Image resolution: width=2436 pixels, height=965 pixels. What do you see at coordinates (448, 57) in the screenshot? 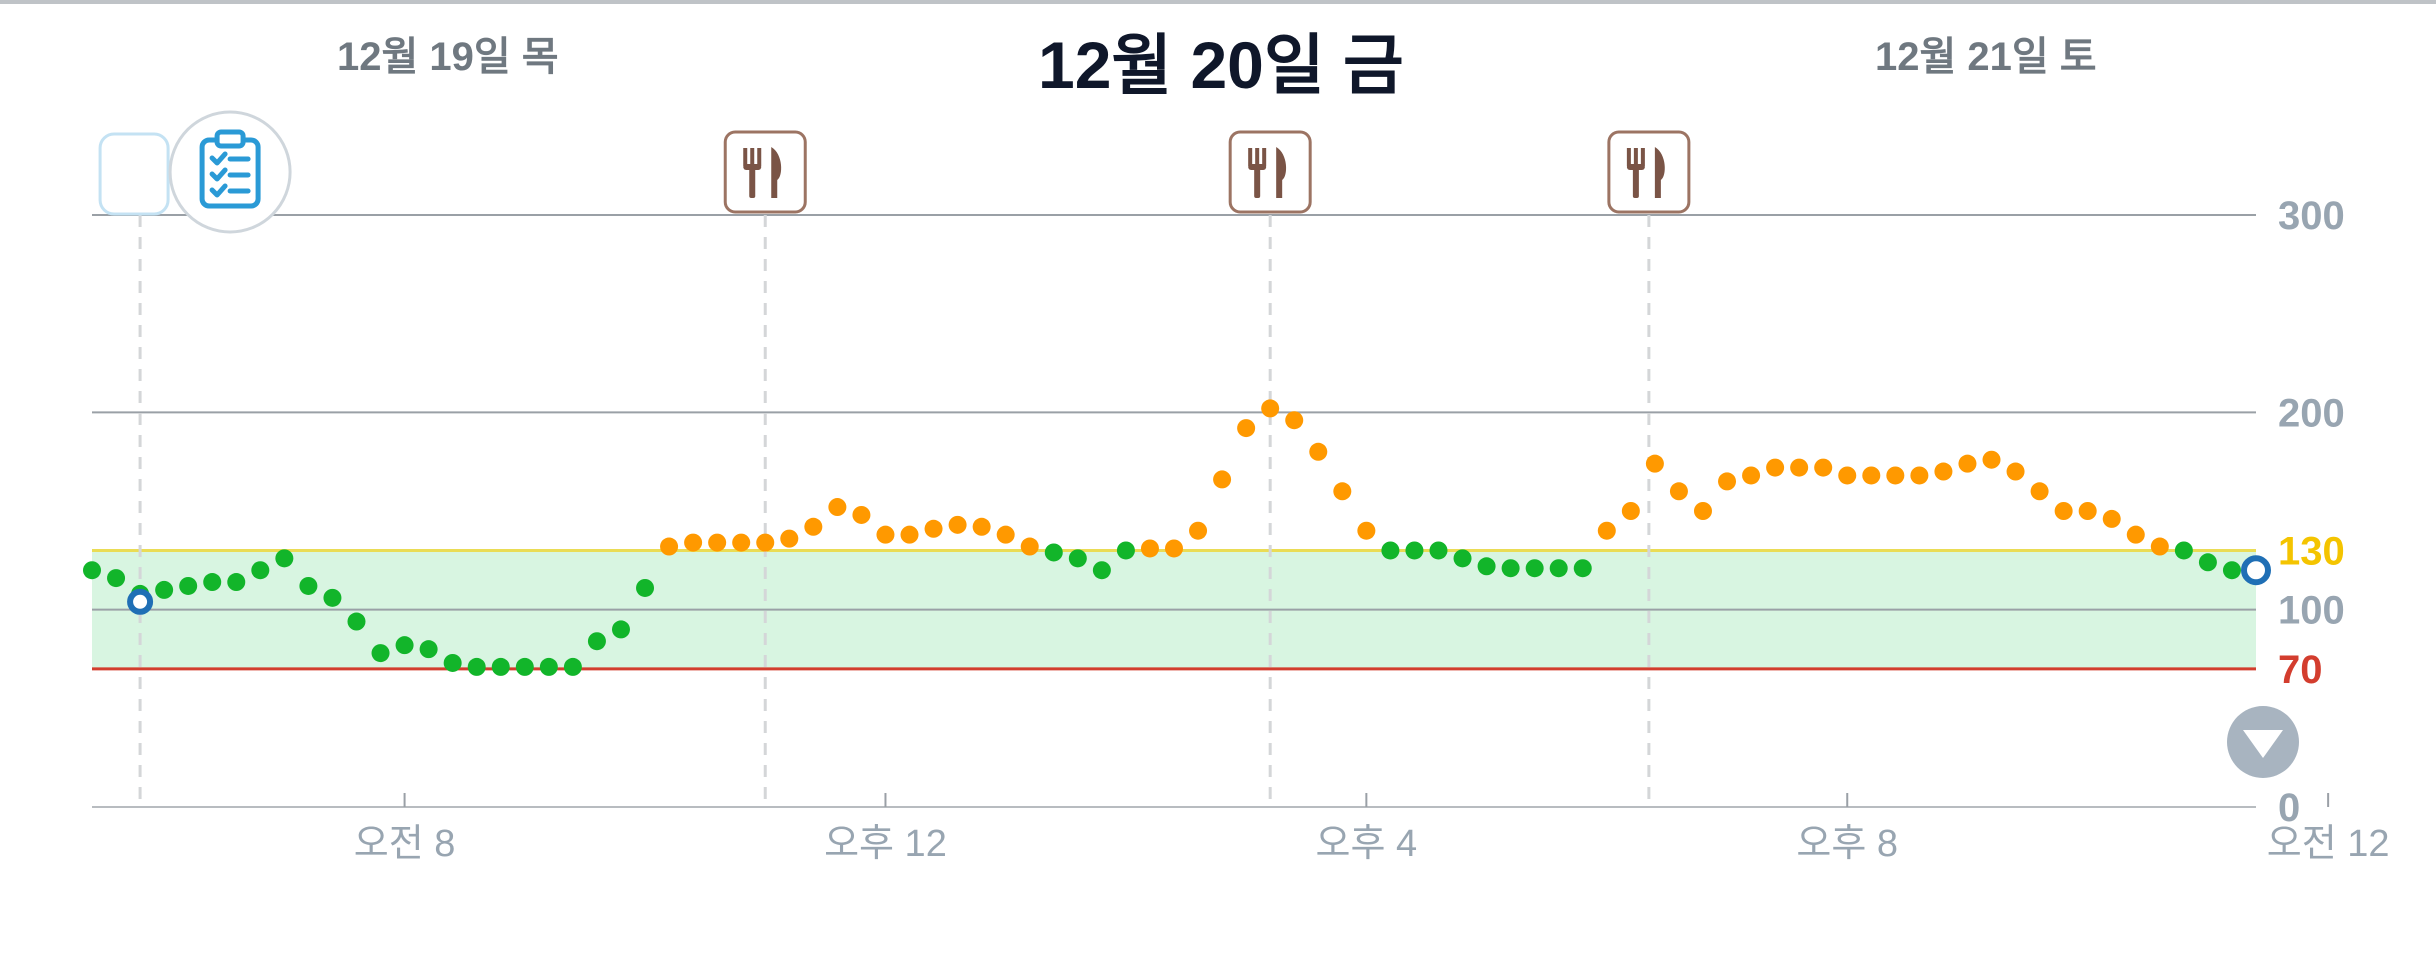
I see `prev-day-label: 12월 19일 목` at bounding box center [448, 57].